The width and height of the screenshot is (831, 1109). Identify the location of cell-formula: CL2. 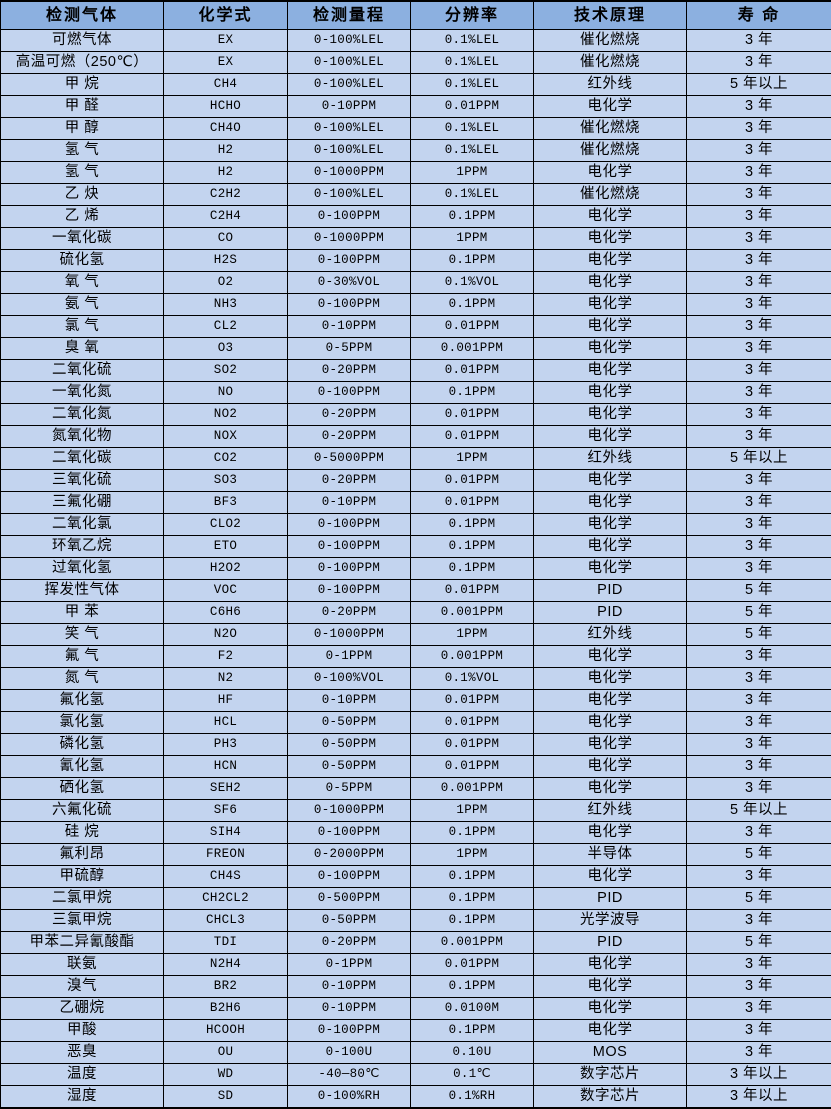
(226, 327).